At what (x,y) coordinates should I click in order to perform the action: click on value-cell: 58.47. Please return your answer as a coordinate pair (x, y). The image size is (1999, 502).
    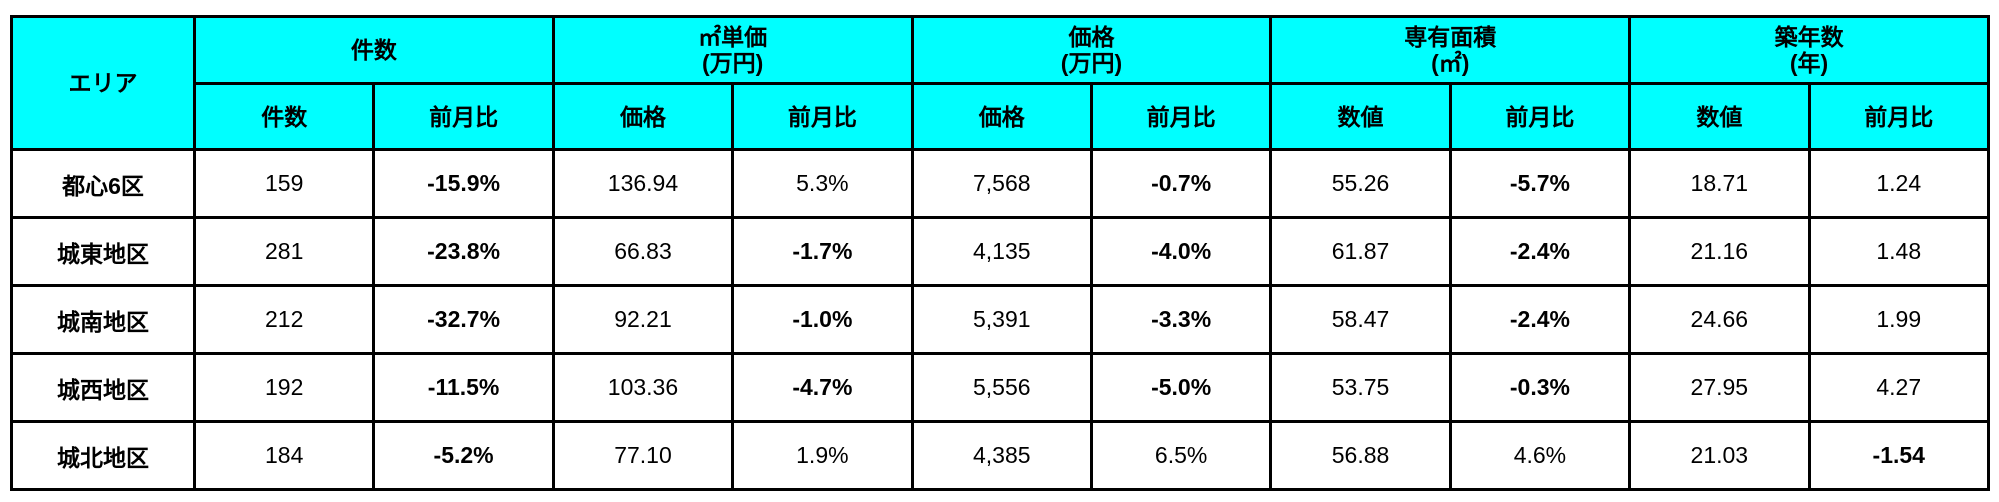
    Looking at the image, I should click on (1360, 319).